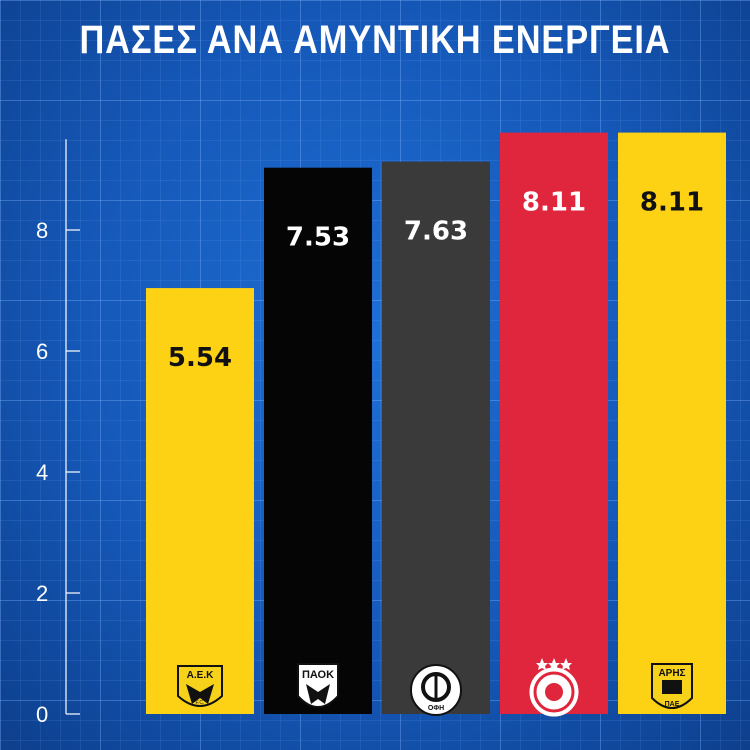 Image resolution: width=750 pixels, height=750 pixels. What do you see at coordinates (200, 675) in the screenshot?
I see `aek-logo-text: Α.Ε.Κ` at bounding box center [200, 675].